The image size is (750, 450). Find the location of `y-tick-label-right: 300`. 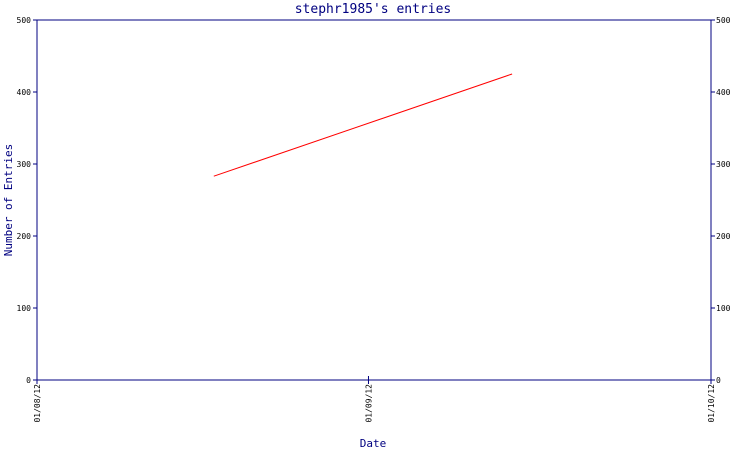

y-tick-label-right: 300 is located at coordinates (723, 164).